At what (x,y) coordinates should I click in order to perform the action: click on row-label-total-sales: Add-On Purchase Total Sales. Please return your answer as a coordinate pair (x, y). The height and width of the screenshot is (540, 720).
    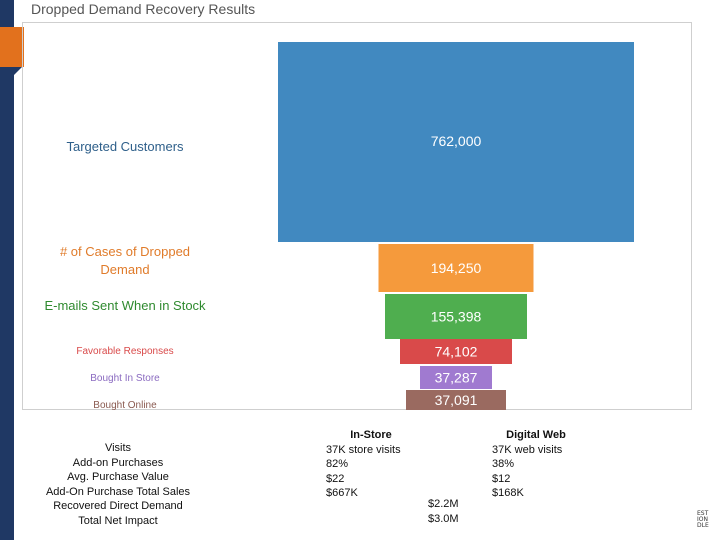
    Looking at the image, I should click on (118, 491).